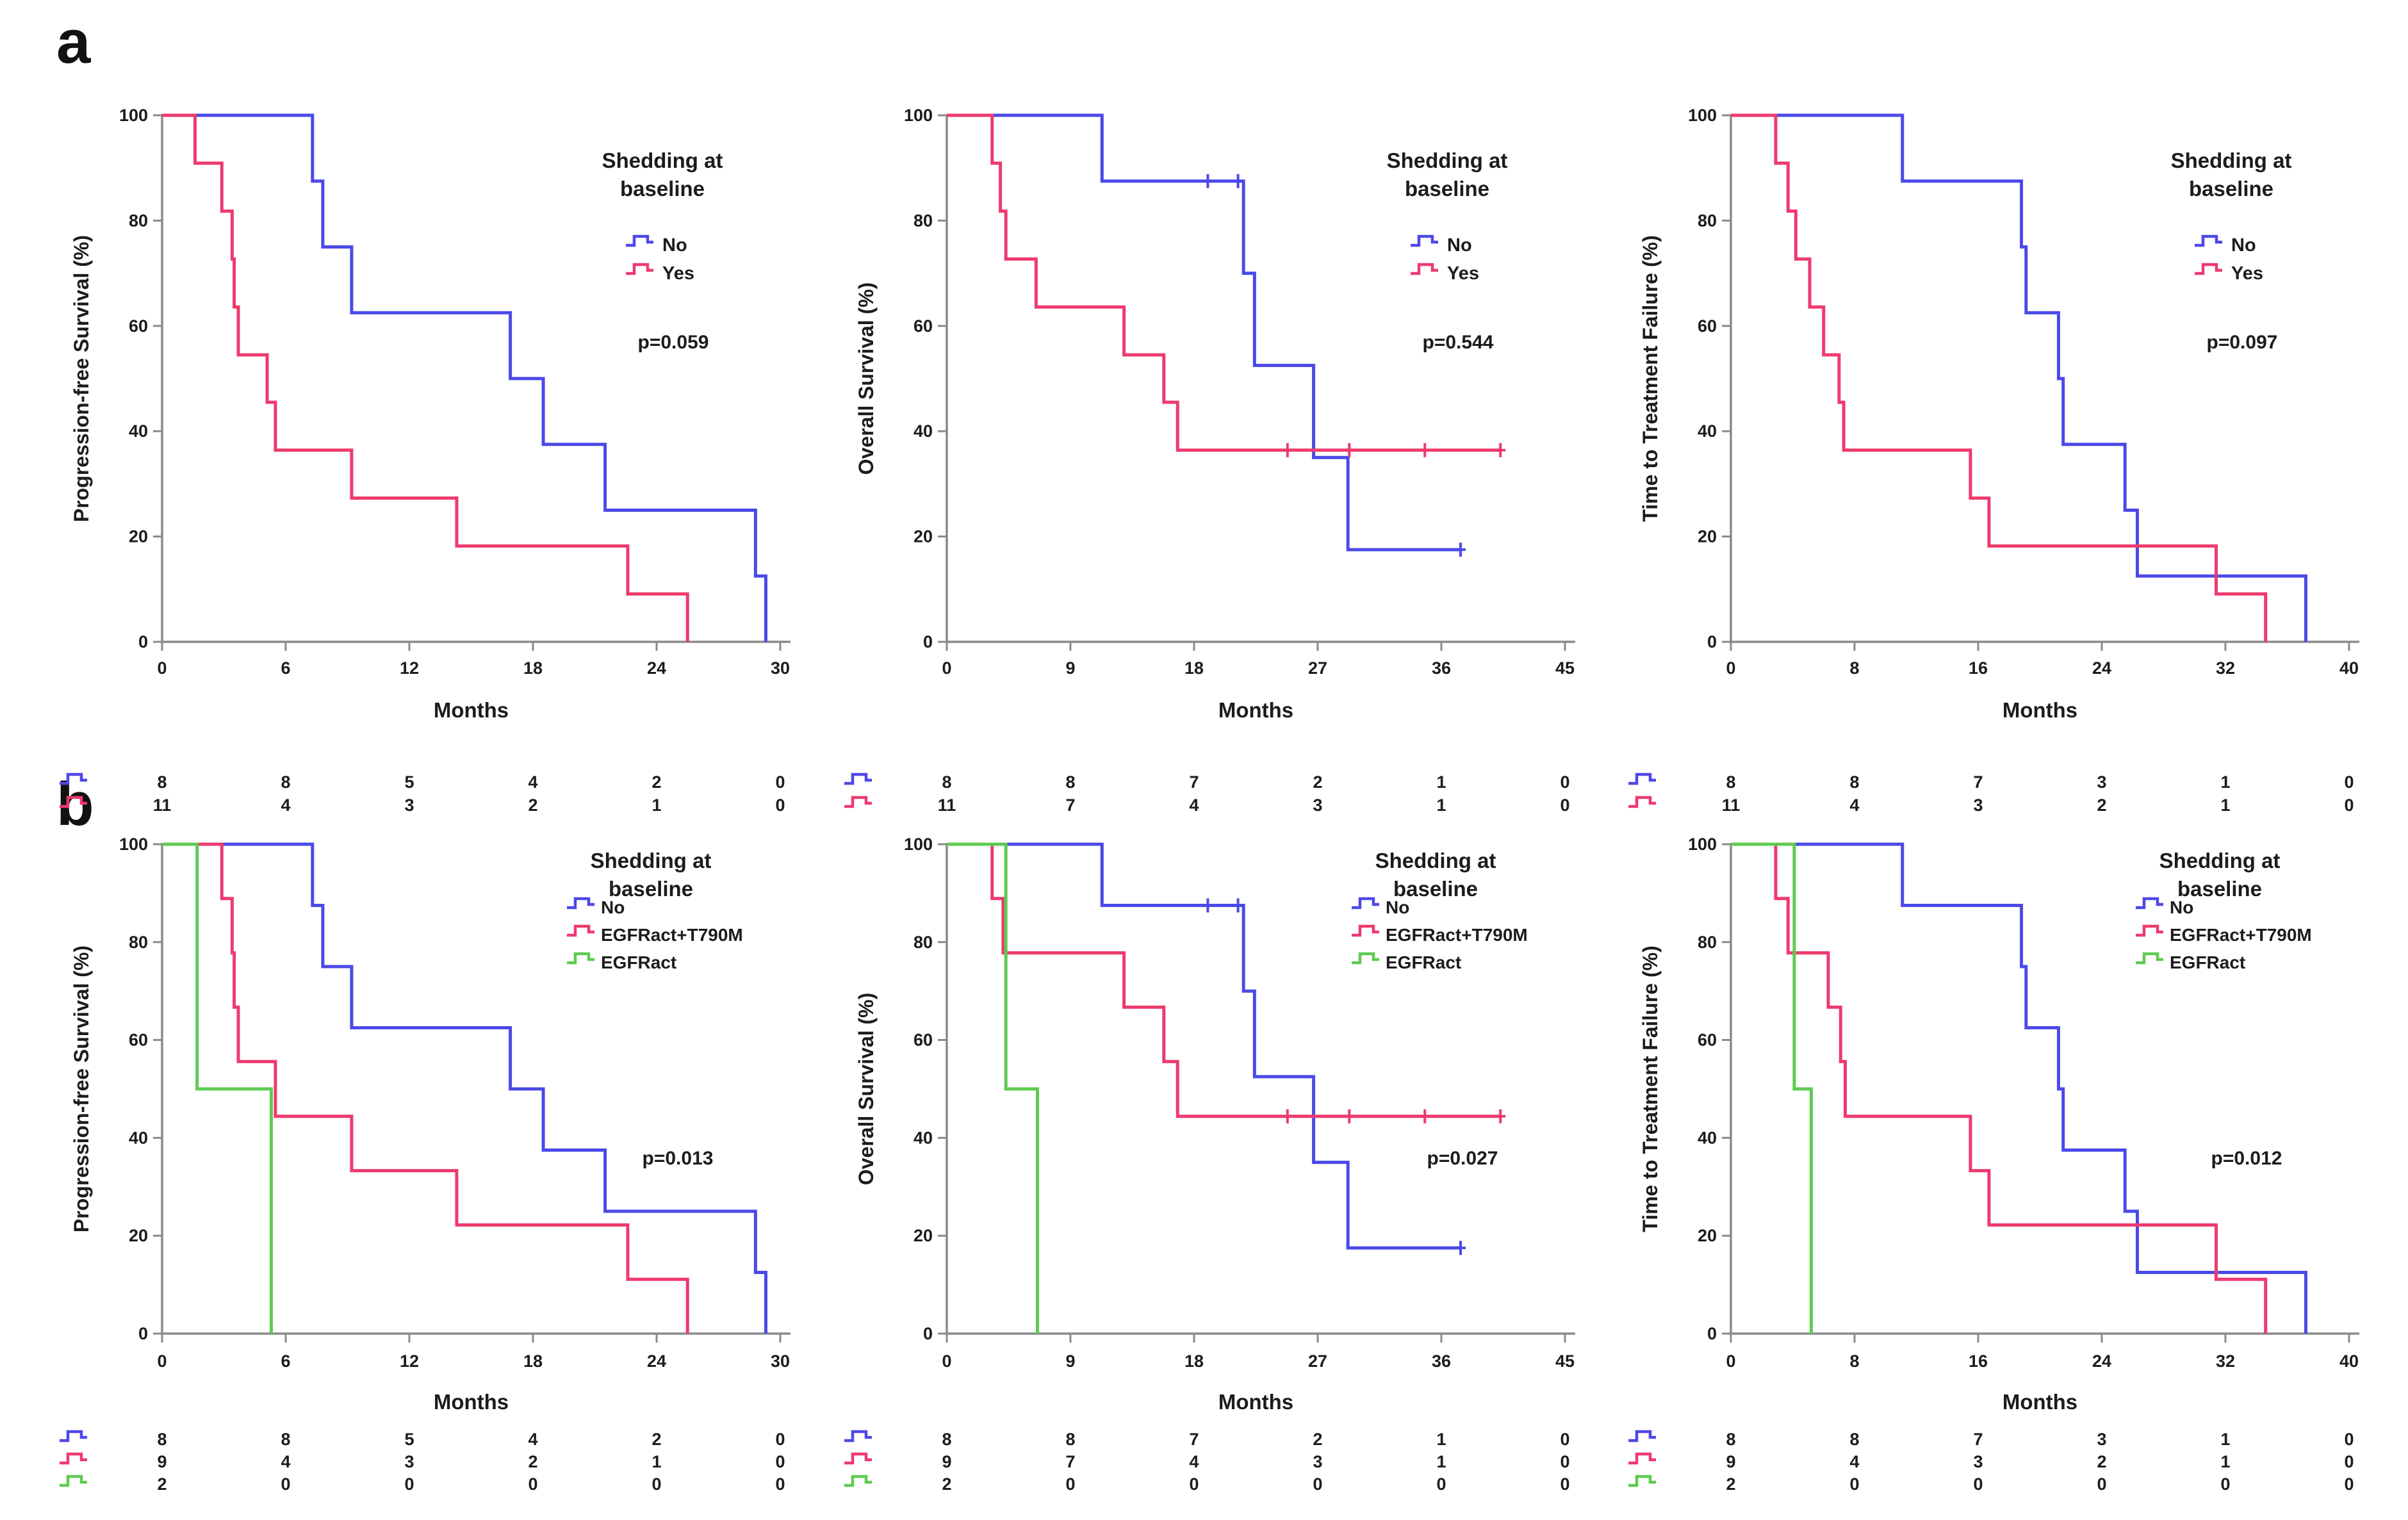  What do you see at coordinates (2243, 246) in the screenshot?
I see `legend-item-label: No` at bounding box center [2243, 246].